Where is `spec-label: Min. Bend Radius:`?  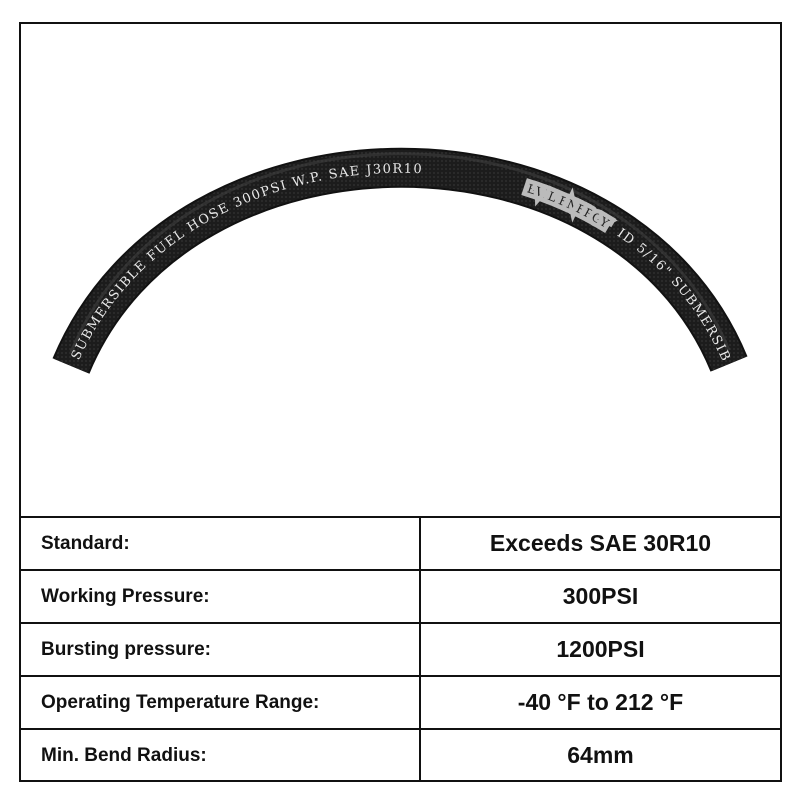 spec-label: Min. Bend Radius: is located at coordinates (221, 754).